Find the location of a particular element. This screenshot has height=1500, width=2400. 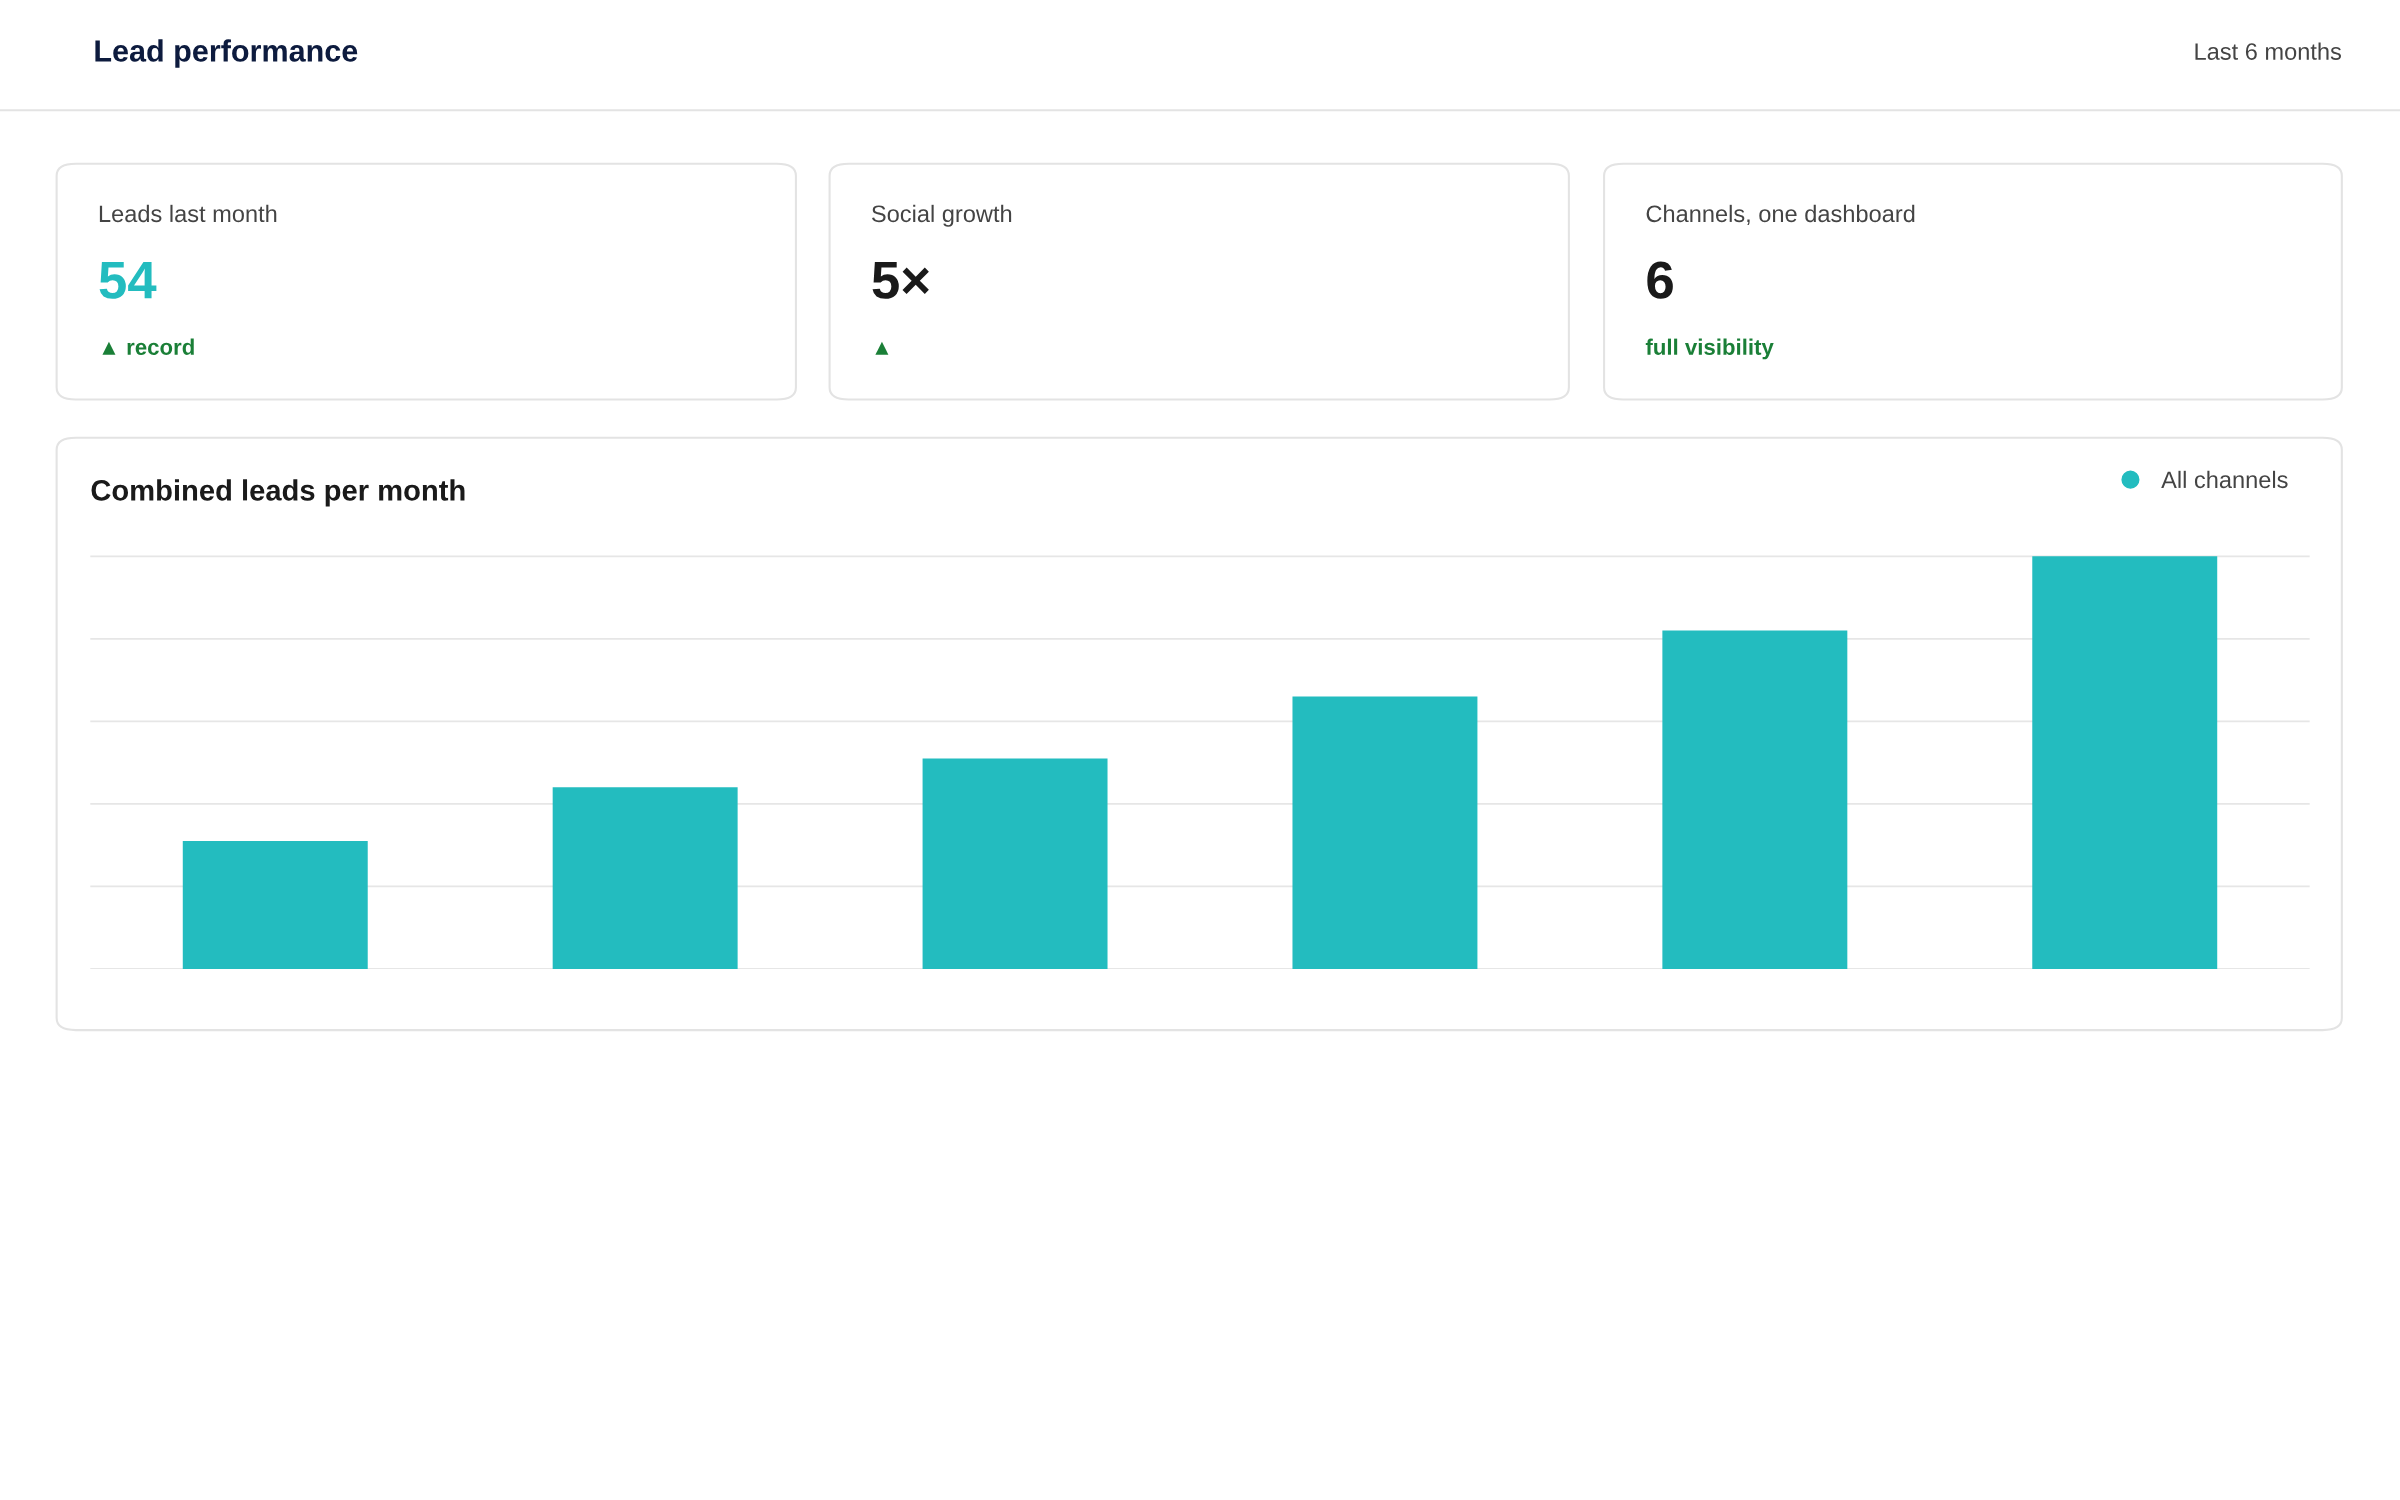

text: 6 is located at coordinates (1660, 280).